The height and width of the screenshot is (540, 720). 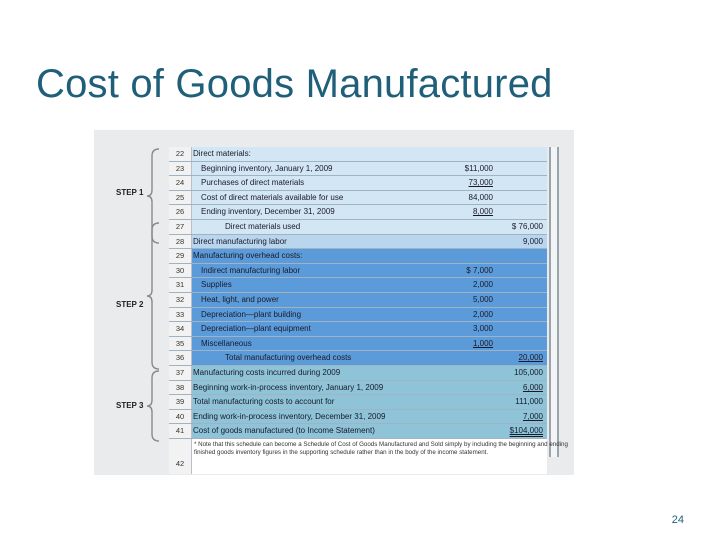 I want to click on table-row: 28 Direct manufacturing labor 9,000, so click(x=358, y=242).